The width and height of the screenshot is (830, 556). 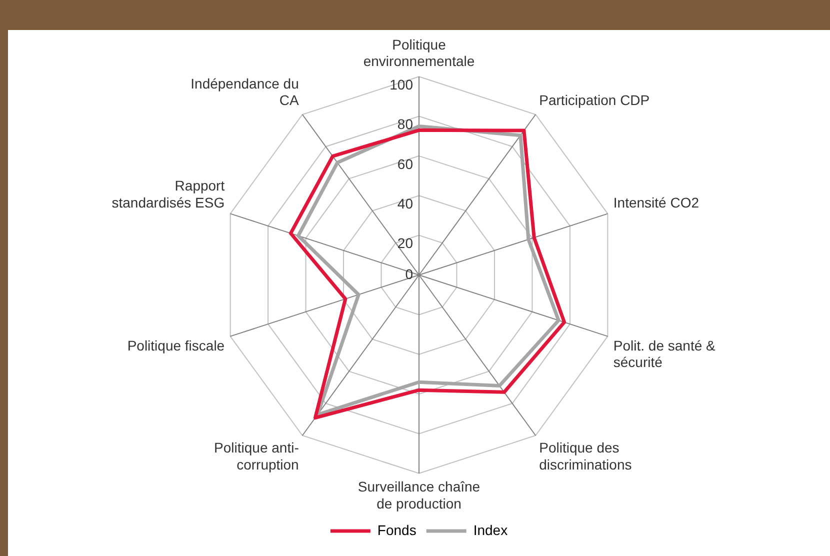 I want to click on spoke-label: Intensité CO2, so click(x=656, y=202).